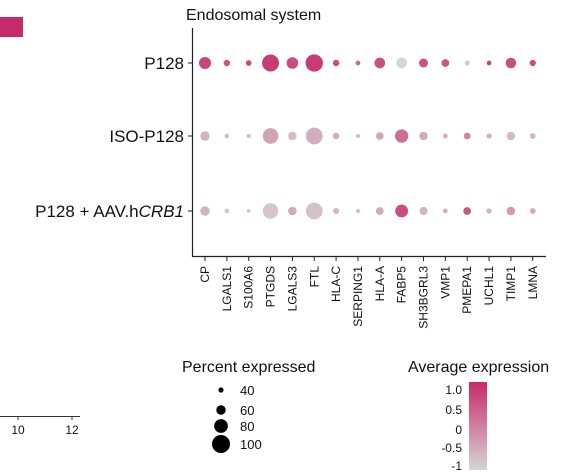  Describe the element at coordinates (205, 274) in the screenshot. I see `gene-label: CP` at that location.